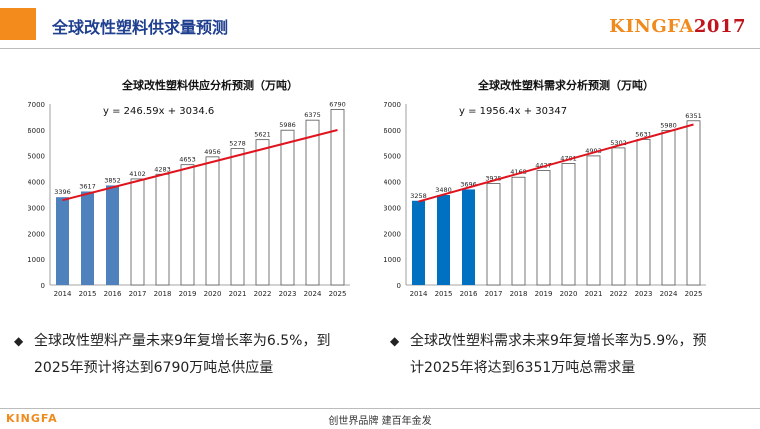 The width and height of the screenshot is (760, 429). What do you see at coordinates (392, 131) in the screenshot?
I see `demand-ytick-label: 6000` at bounding box center [392, 131].